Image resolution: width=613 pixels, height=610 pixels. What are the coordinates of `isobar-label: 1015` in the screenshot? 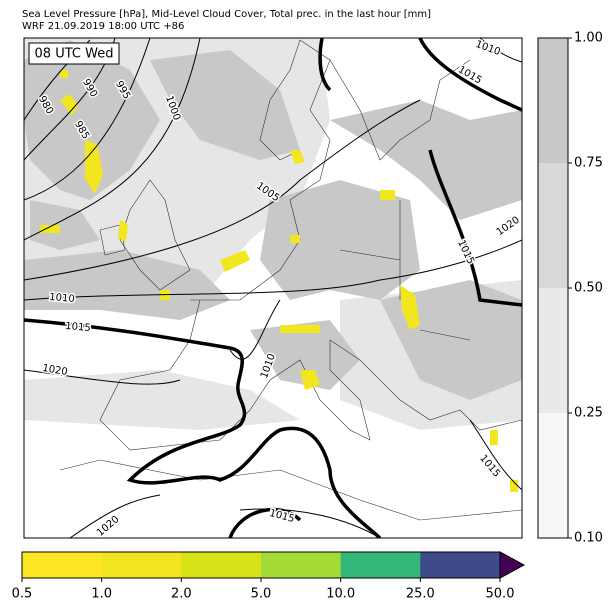 It's located at (78, 327).